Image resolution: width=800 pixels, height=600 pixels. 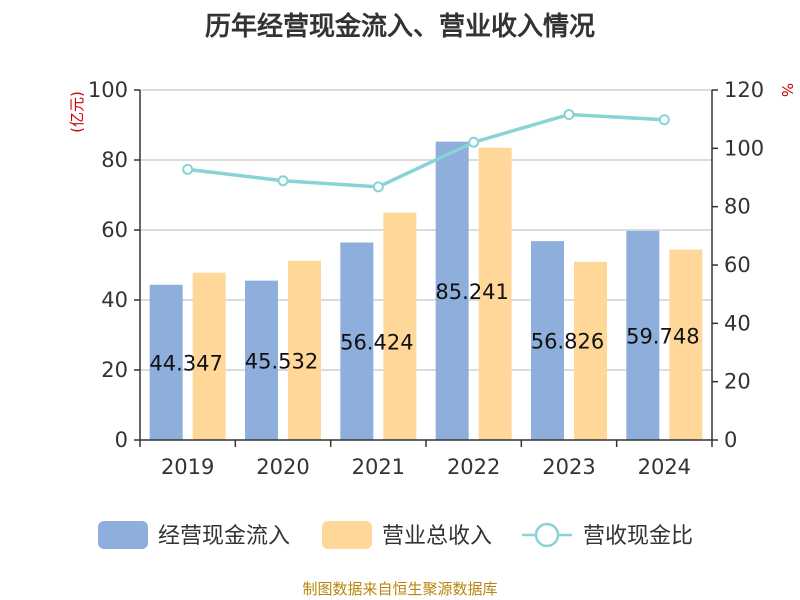 What do you see at coordinates (376, 342) in the screenshot?
I see `bar-value-label: 56.424` at bounding box center [376, 342].